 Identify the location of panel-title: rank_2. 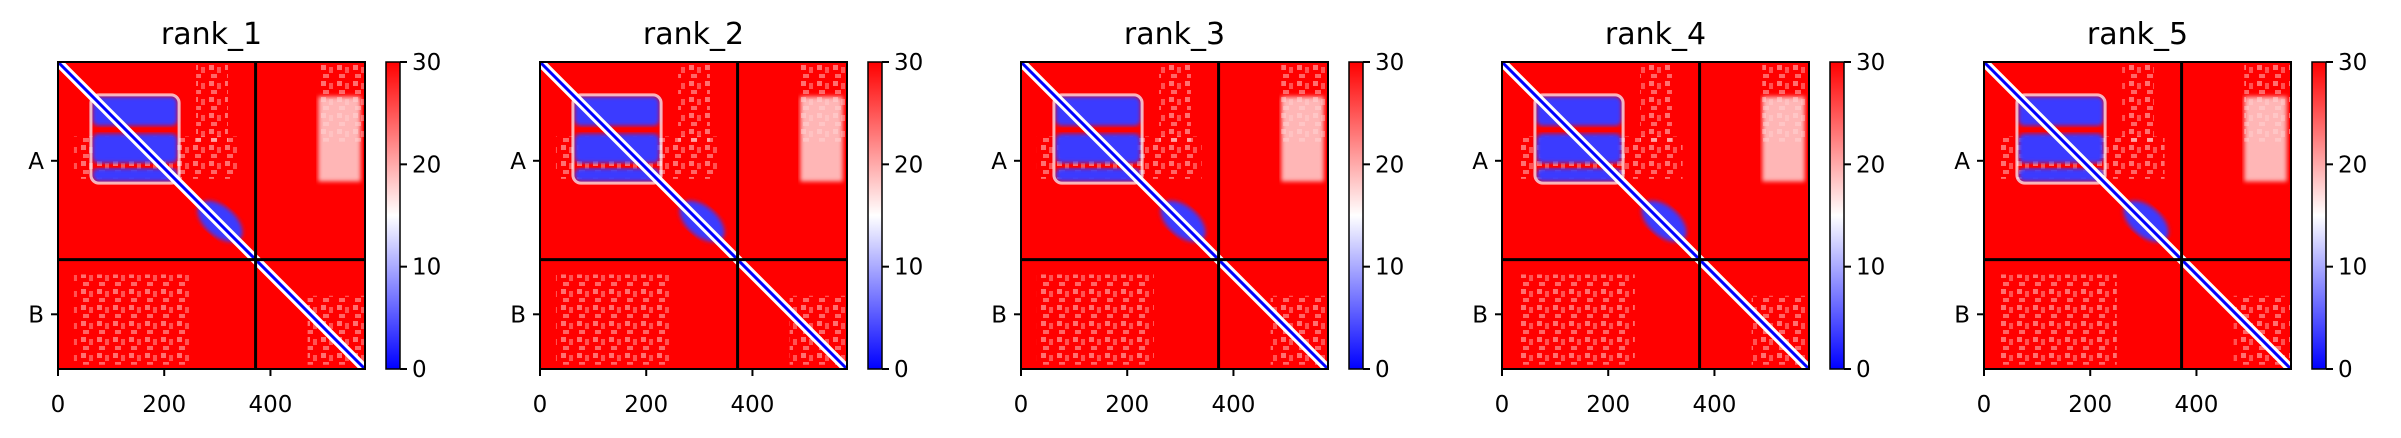
(693, 34).